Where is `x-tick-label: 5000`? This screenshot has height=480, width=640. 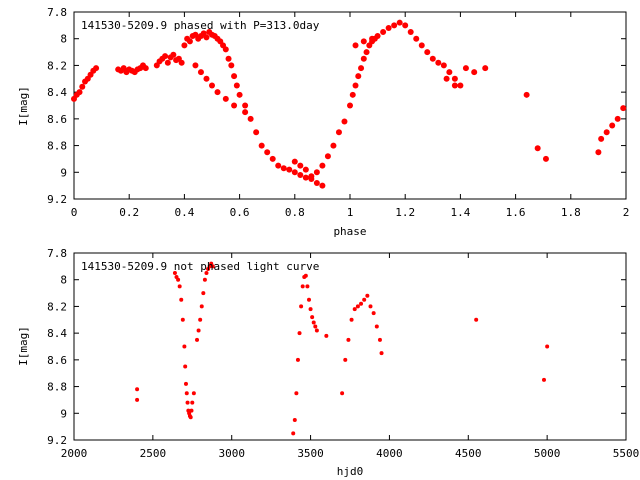
x-tick-label: 5000 is located at coordinates (547, 453).